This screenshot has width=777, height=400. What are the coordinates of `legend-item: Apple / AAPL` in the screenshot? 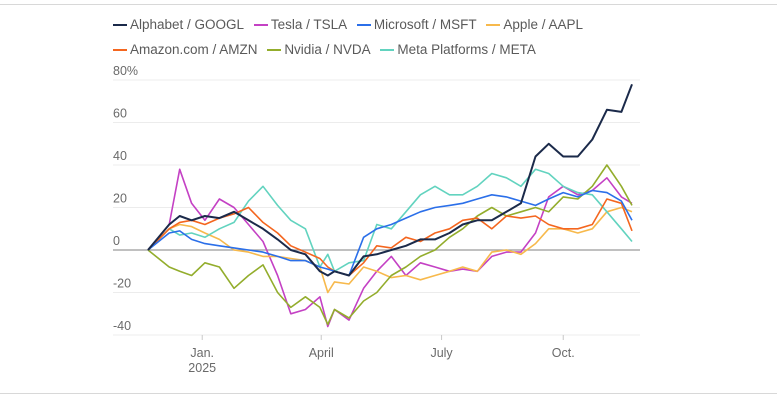 It's located at (534, 24).